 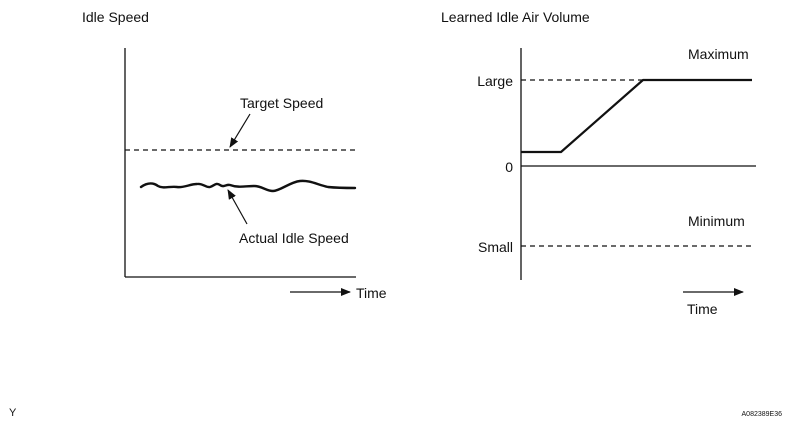 What do you see at coordinates (13, 413) in the screenshot?
I see `corner-mark: Y` at bounding box center [13, 413].